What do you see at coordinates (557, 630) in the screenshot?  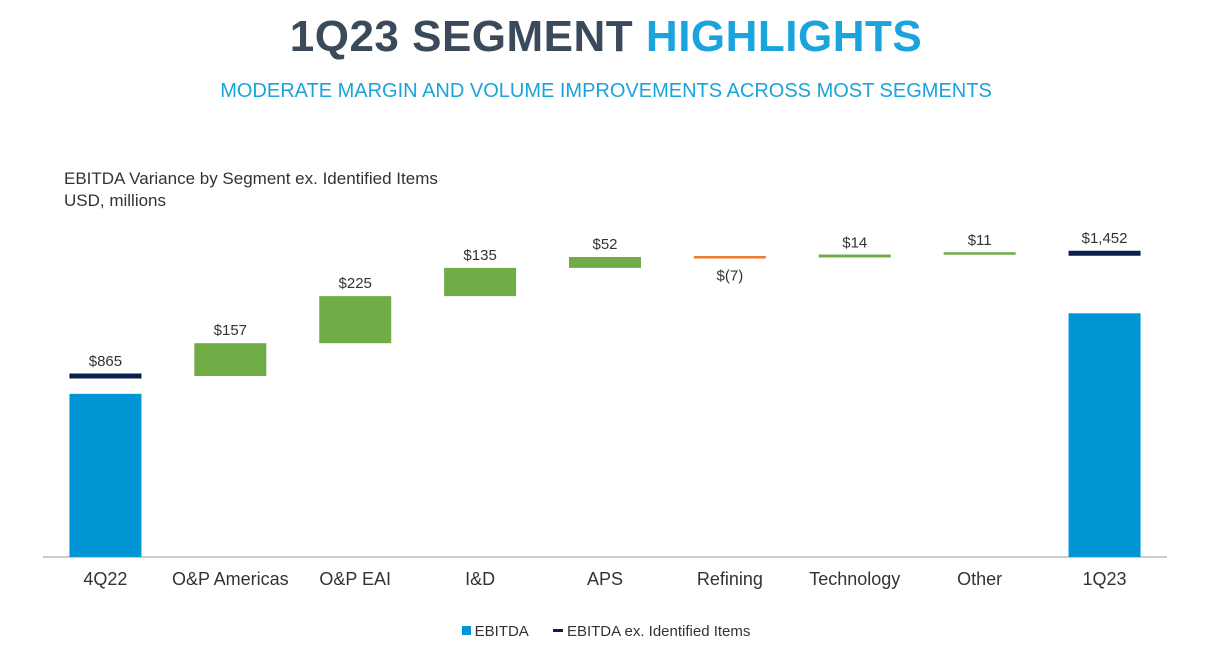 I see `legend-swatch-ebitda-ex` at bounding box center [557, 630].